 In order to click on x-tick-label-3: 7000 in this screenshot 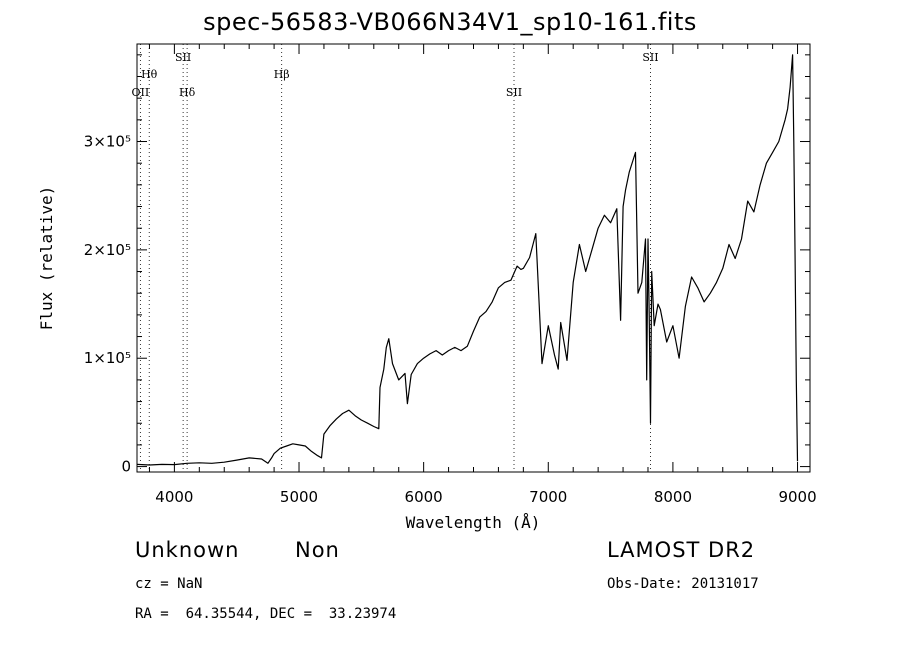, I will do `click(548, 497)`.